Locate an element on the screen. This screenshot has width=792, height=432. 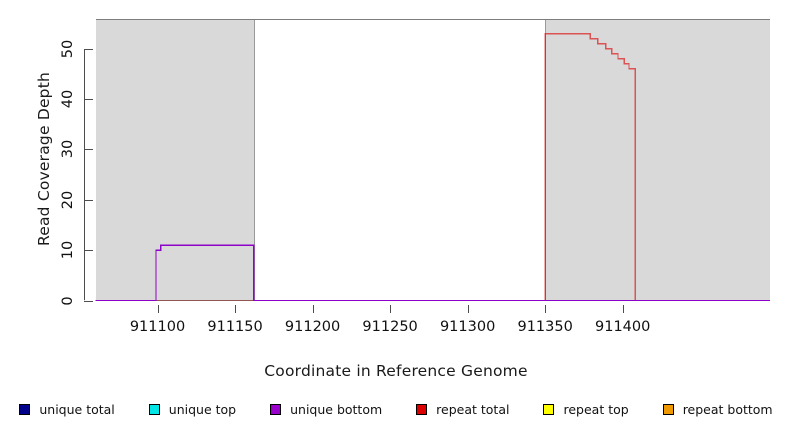
left-repeat-region is located at coordinates (174, 159).